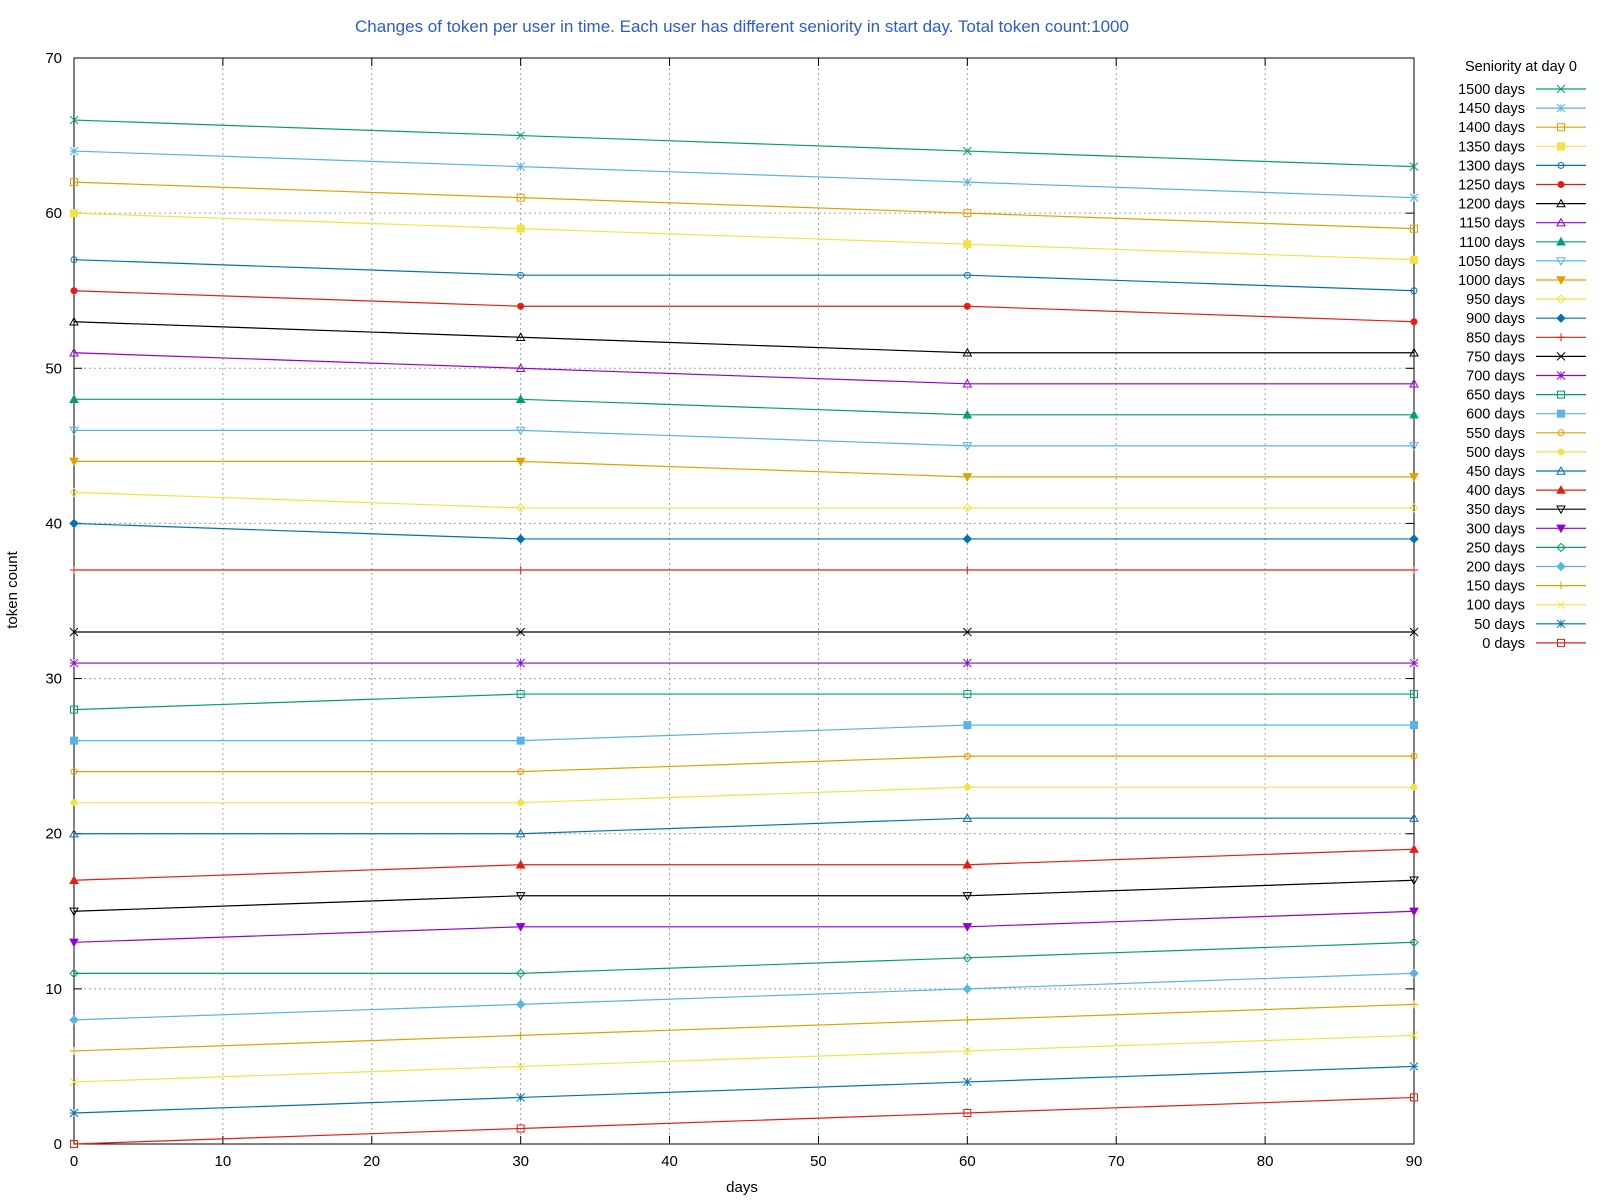 This screenshot has height=1200, width=1600. What do you see at coordinates (1495, 587) in the screenshot?
I see `legend-label: 150 days` at bounding box center [1495, 587].